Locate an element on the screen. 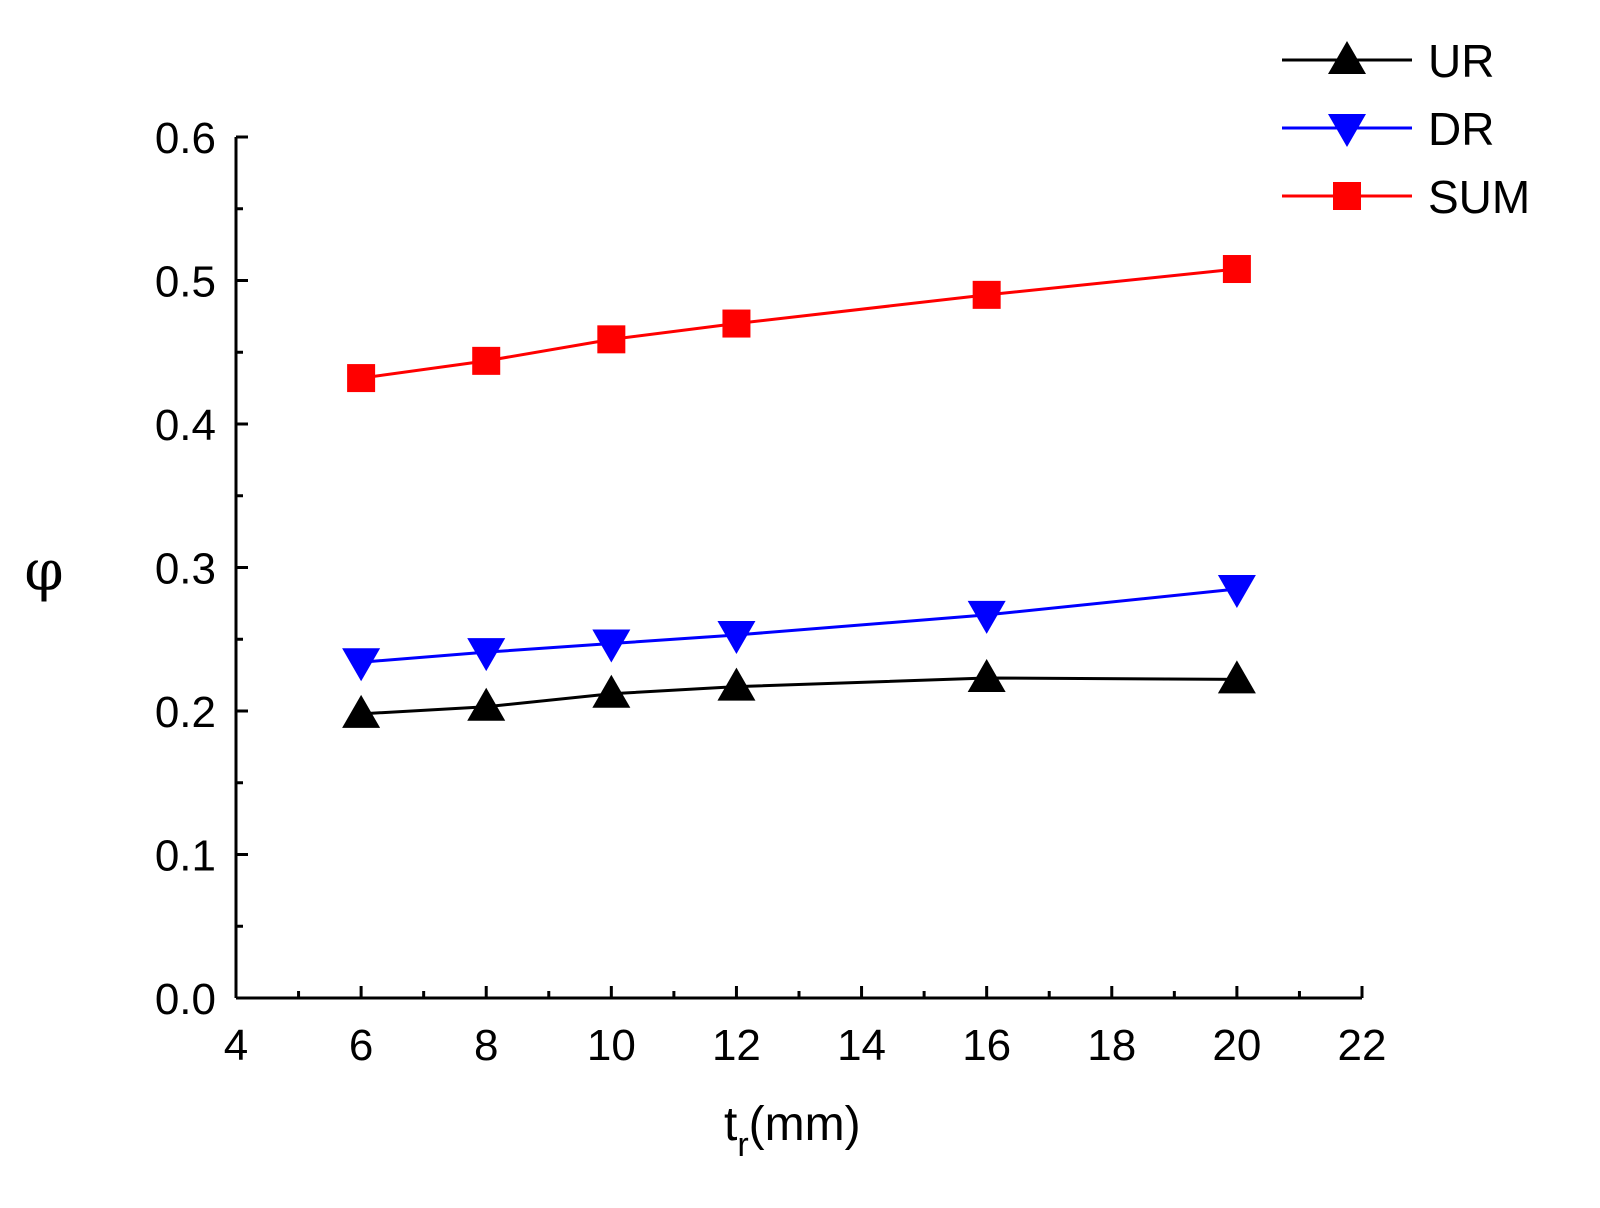  x-axis-title: tr(mm) is located at coordinates (792, 1131).